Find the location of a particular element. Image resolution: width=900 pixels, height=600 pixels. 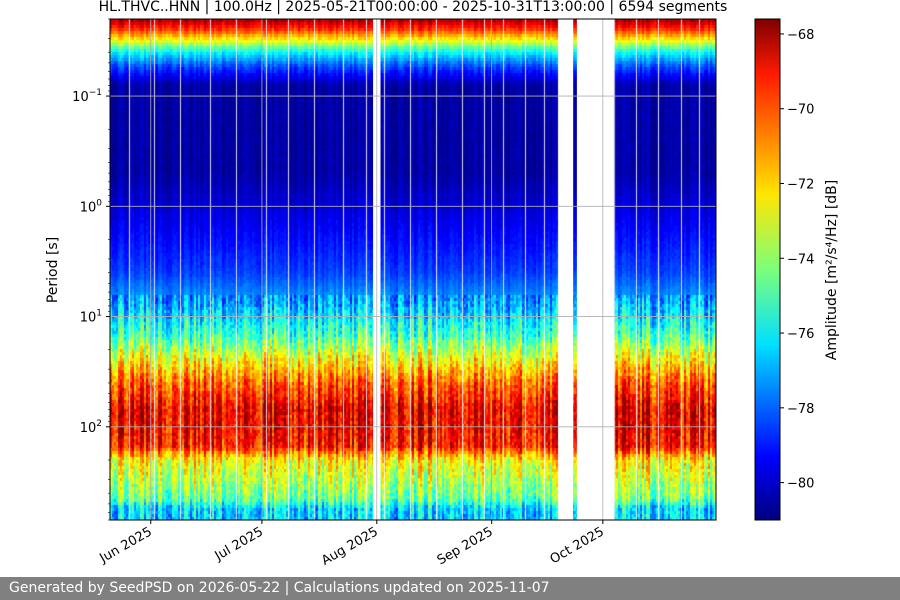

x-axis: Jun 2025 Jul 2025 Aug 2025 Sep 2025 Oct 2025 is located at coordinates (352, 544).